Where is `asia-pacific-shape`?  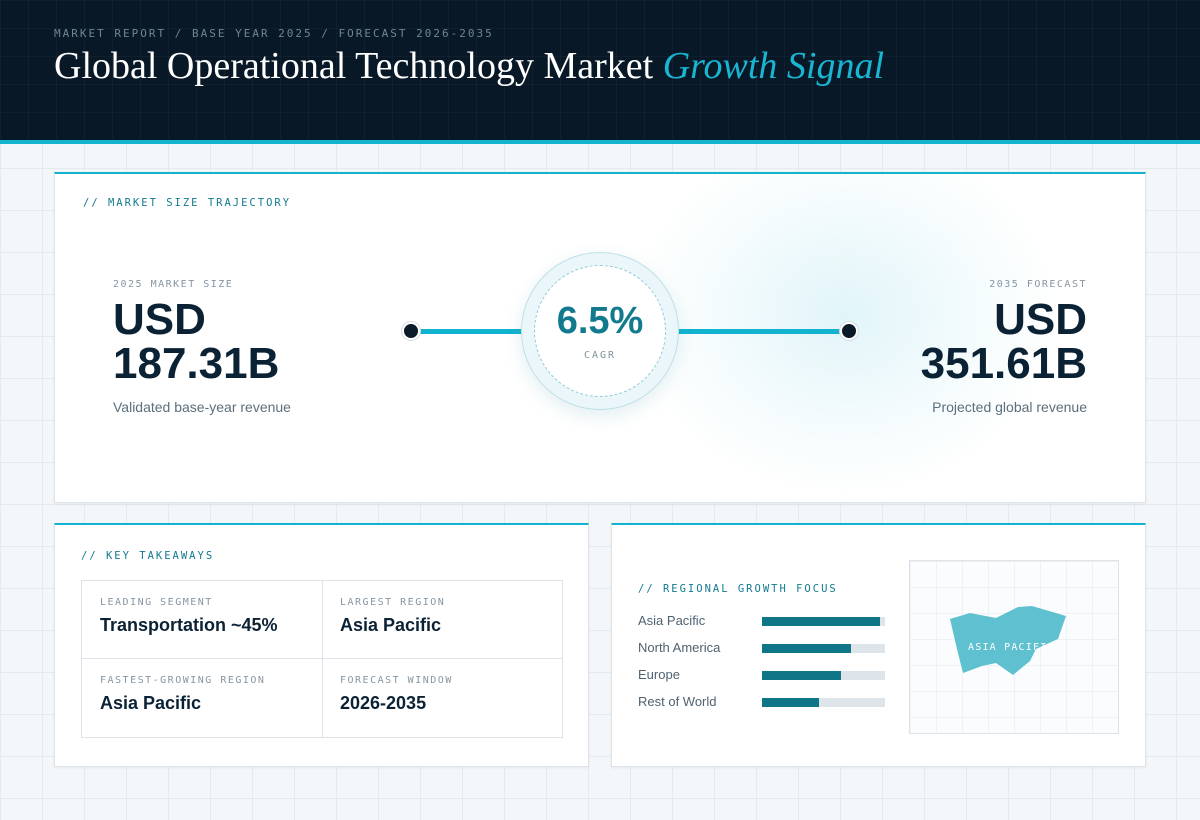 asia-pacific-shape is located at coordinates (1008, 640).